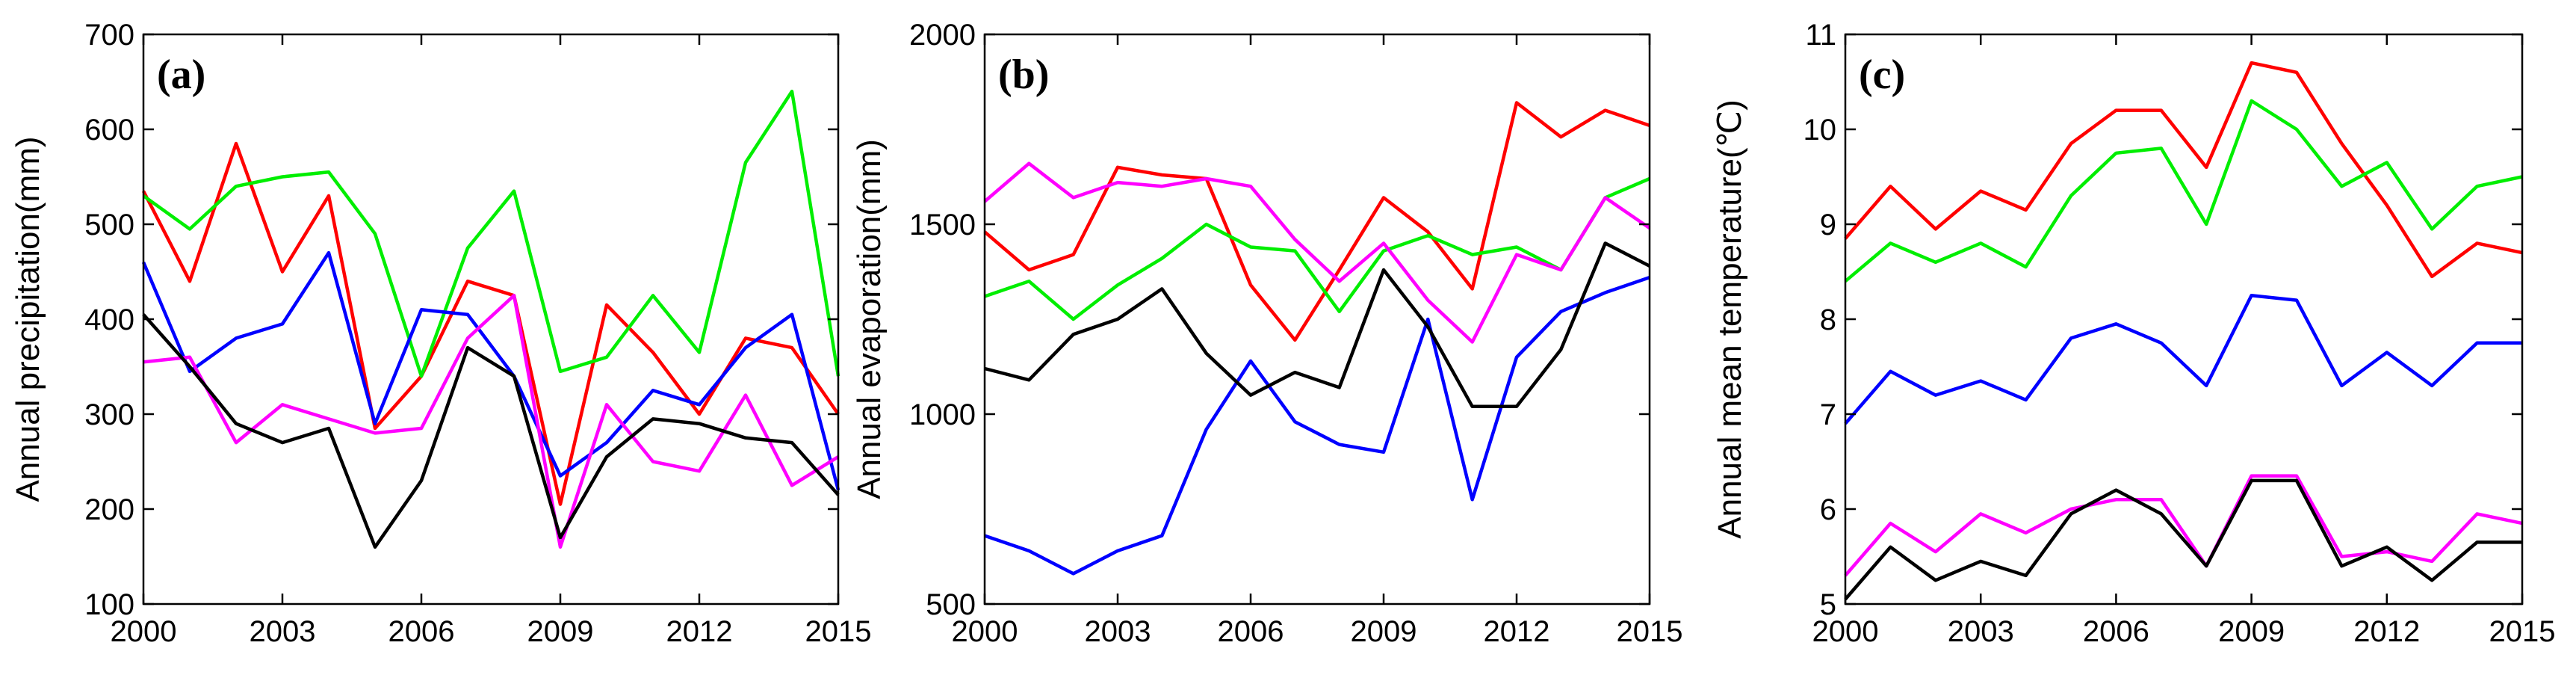  I want to click on y-tick-label: 1000, so click(942, 414).